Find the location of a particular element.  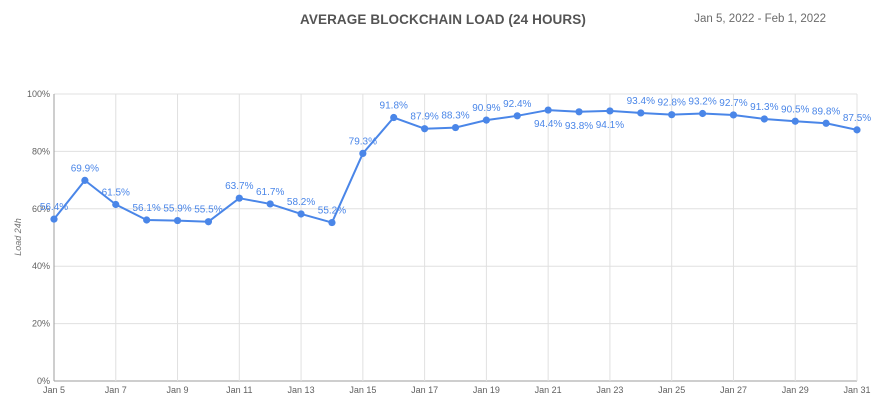

data-label: 55.9% is located at coordinates (177, 209).